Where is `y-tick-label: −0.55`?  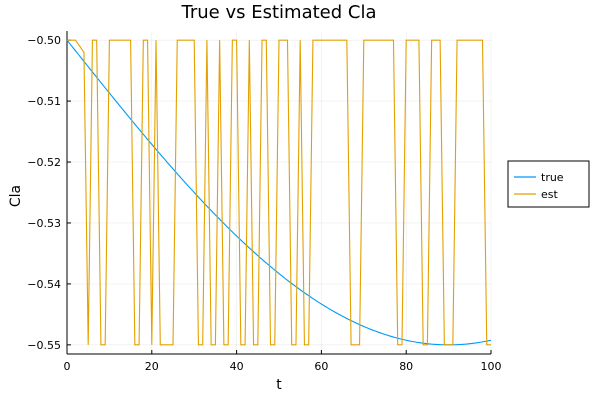 y-tick-label: −0.55 is located at coordinates (44, 345).